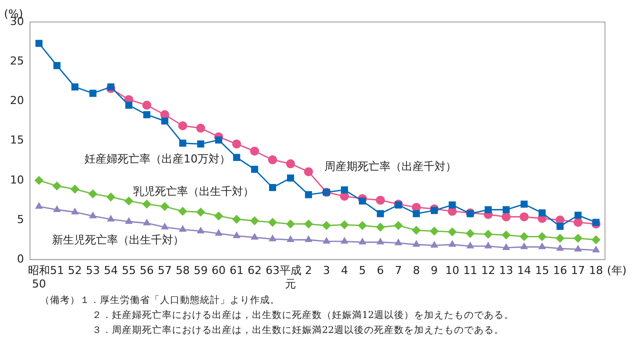 The image size is (639, 343). Describe the element at coordinates (157, 159) in the screenshot. I see `series-label: 妊産婦死亡率（出産10万対）` at that location.